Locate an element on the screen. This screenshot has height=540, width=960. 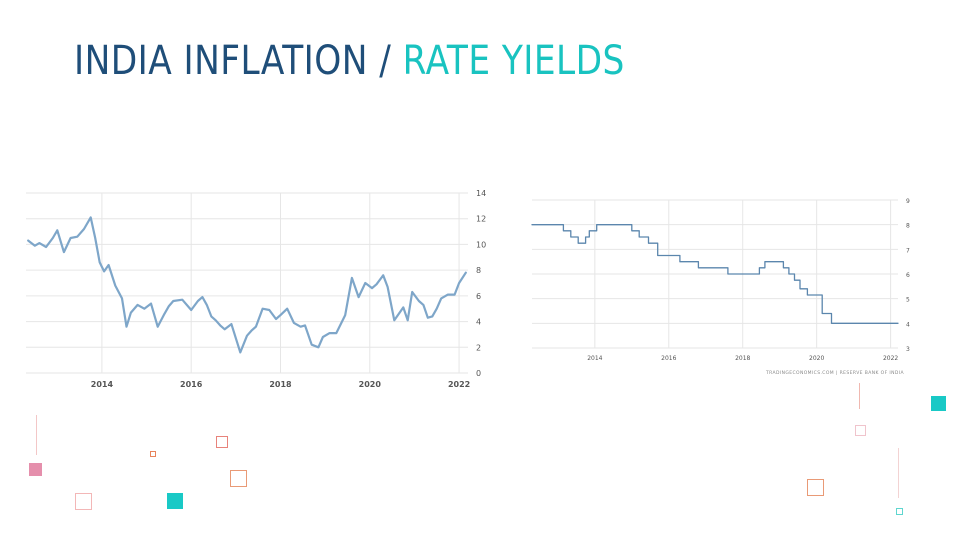
y-tick-label: 5 is located at coordinates (908, 300).